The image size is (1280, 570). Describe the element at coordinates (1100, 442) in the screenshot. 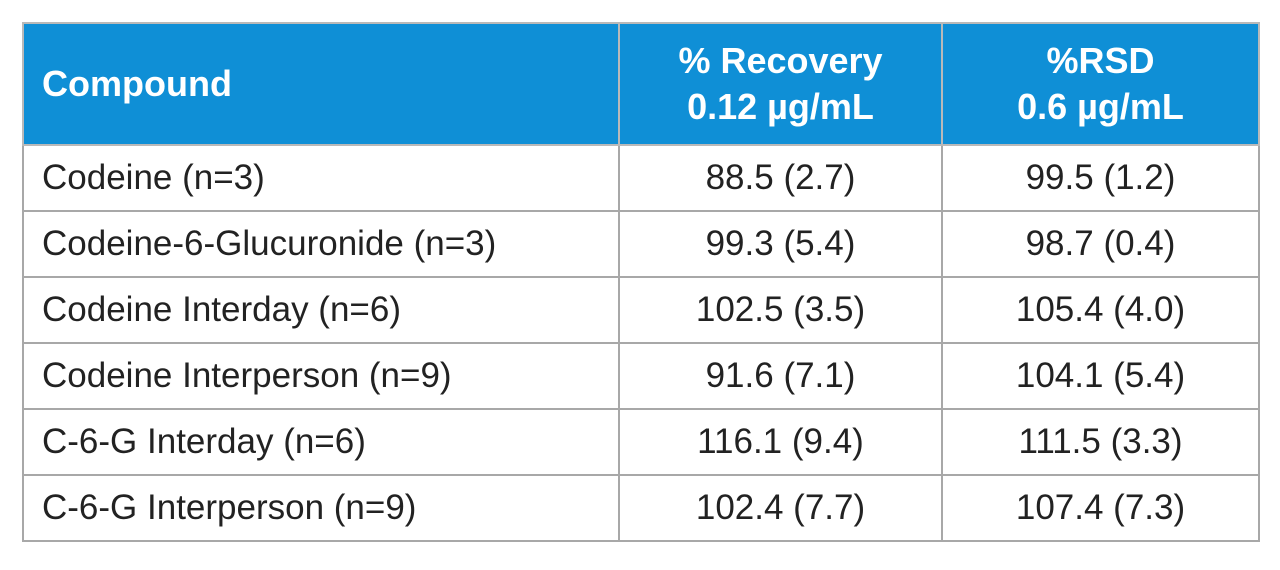

I see `cell-rsd: 111.5 (3.3)` at that location.